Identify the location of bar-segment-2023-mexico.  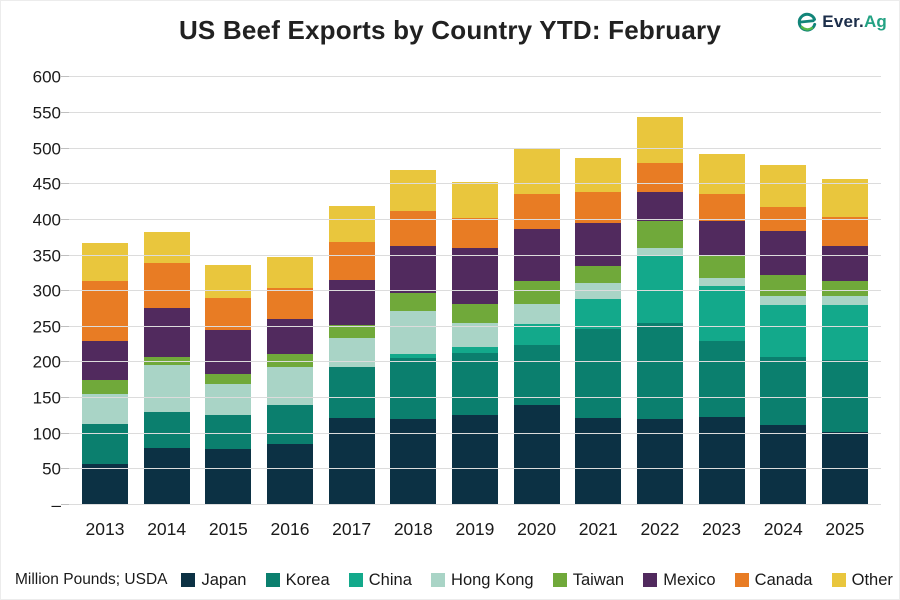
(721, 238).